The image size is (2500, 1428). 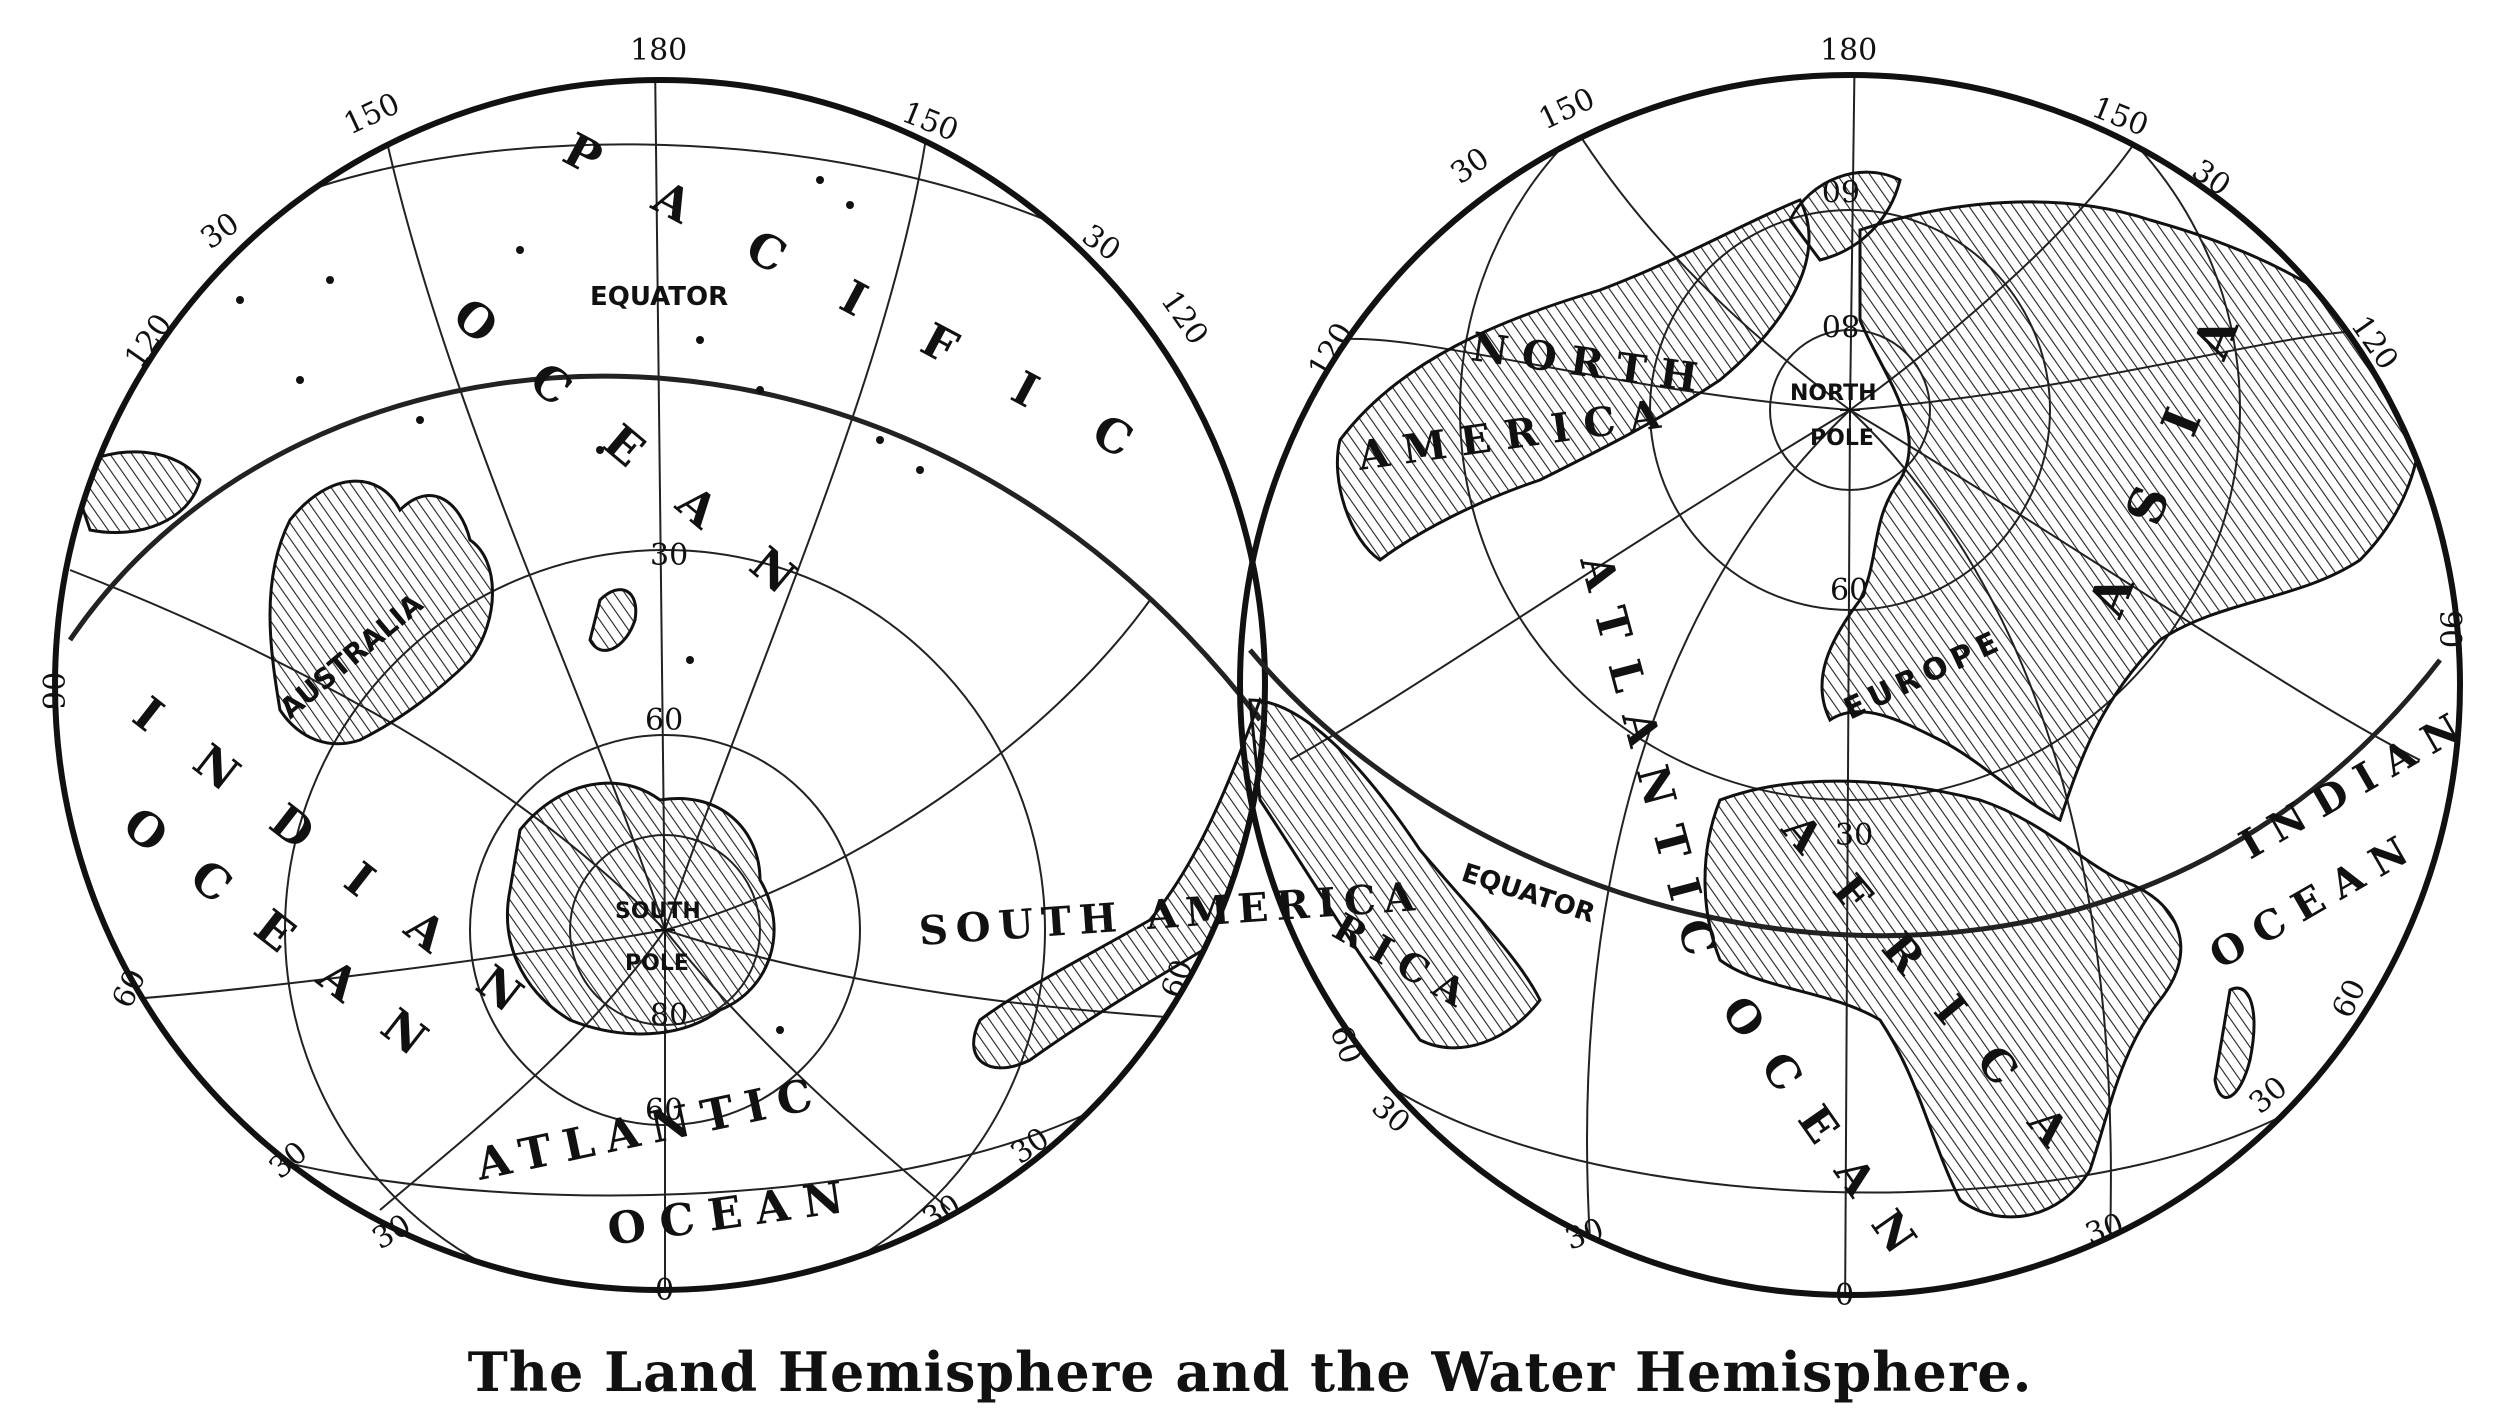 I want to click on rim-30-right-d: 30, so click(x=1585, y=1235).